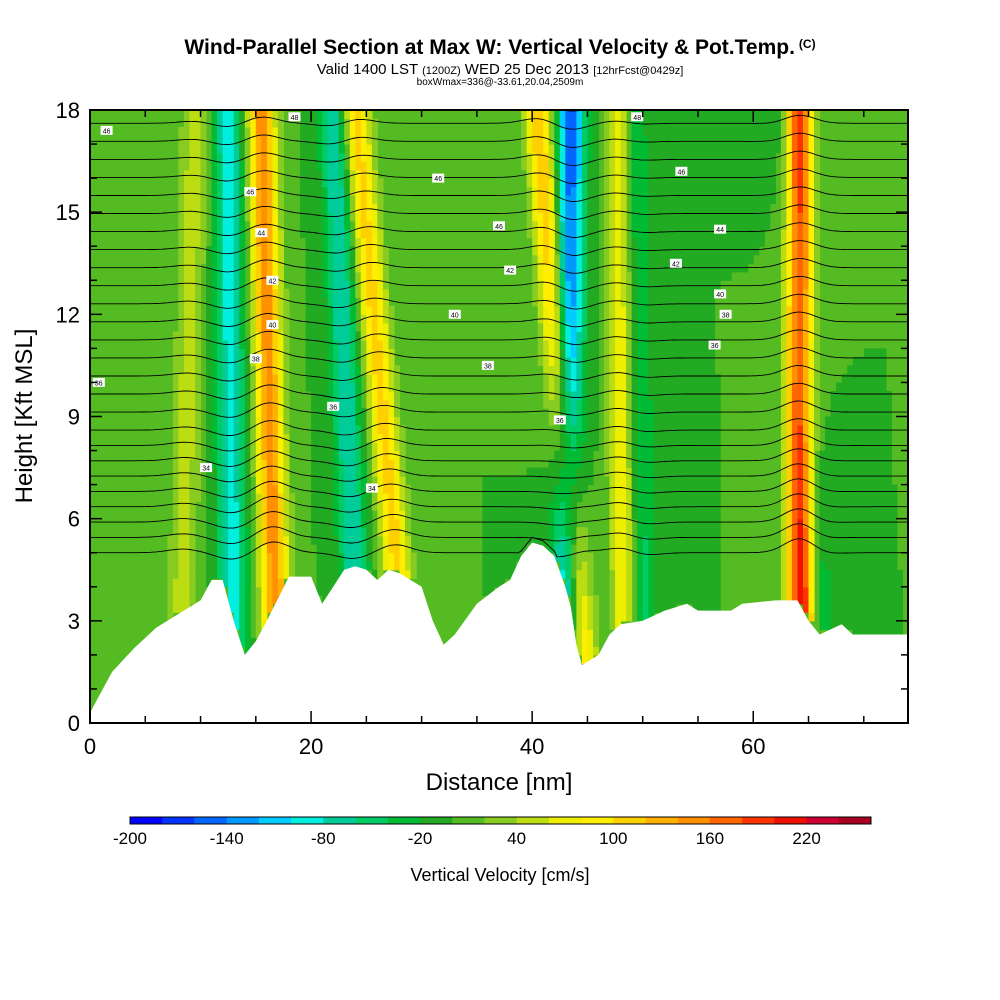 The width and height of the screenshot is (1000, 1000). What do you see at coordinates (682, 172) in the screenshot?
I see `contour-label-text: 46` at bounding box center [682, 172].